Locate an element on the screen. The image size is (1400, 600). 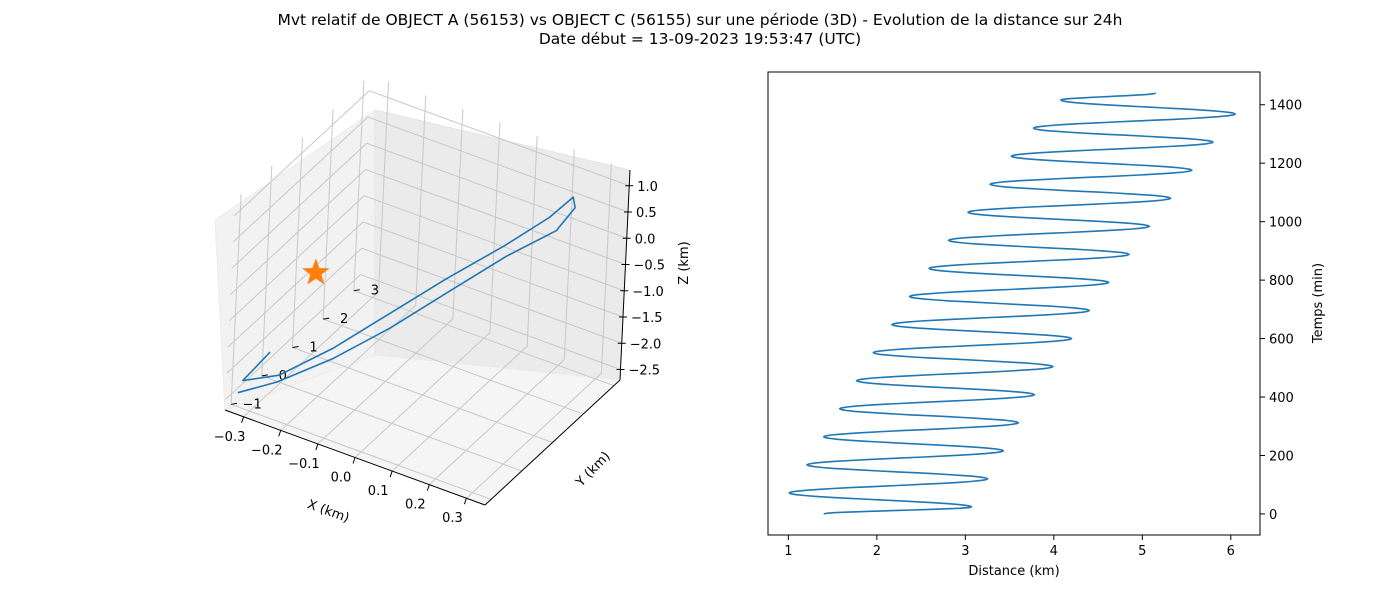
y-tick-label-3d-3: 2 is located at coordinates (344, 319).